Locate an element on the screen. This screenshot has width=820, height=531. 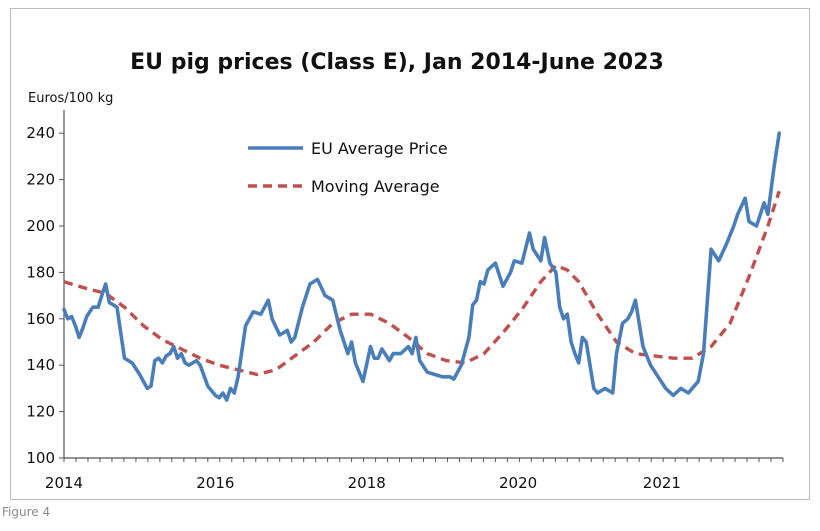
y-tick-label: 120 is located at coordinates (40, 412).